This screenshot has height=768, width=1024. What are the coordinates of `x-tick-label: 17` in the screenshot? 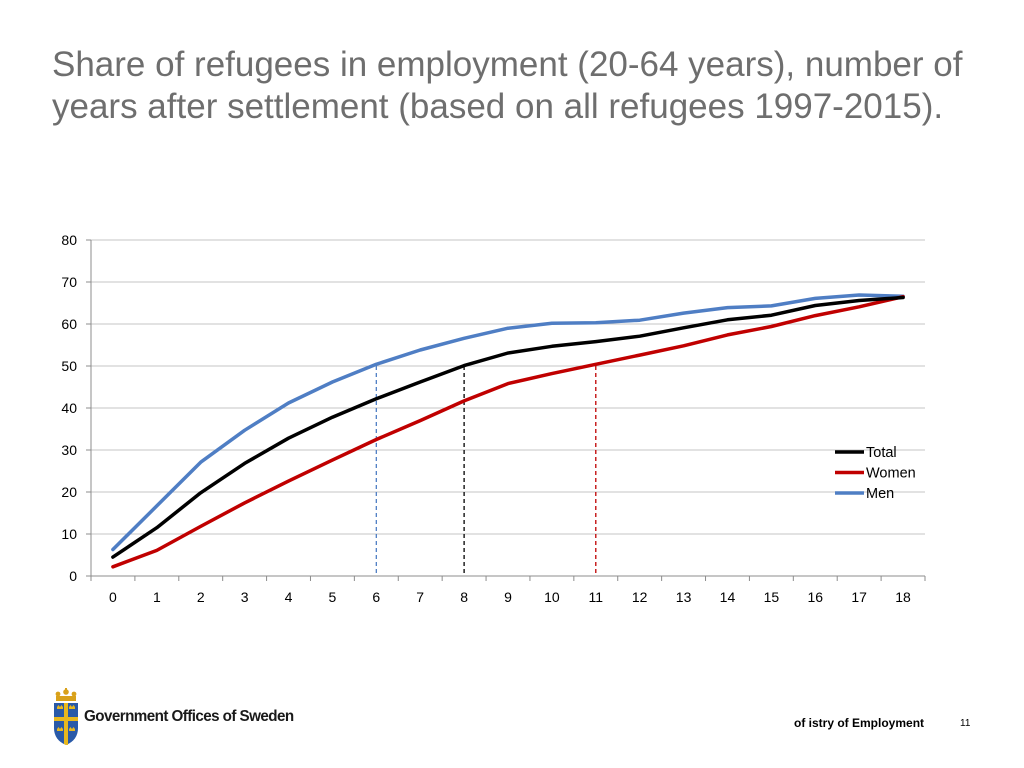 It's located at (859, 597).